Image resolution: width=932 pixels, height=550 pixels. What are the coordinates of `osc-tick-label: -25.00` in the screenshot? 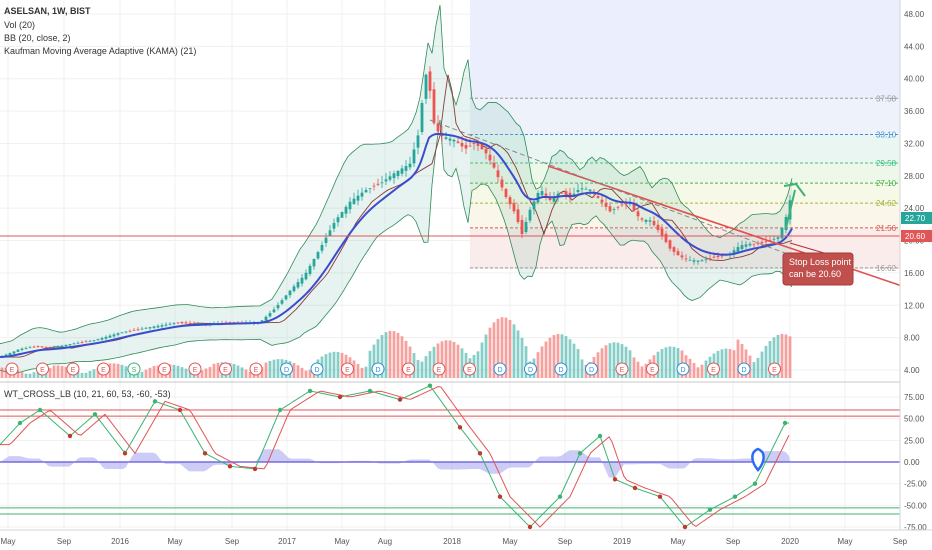 It's located at (915, 484).